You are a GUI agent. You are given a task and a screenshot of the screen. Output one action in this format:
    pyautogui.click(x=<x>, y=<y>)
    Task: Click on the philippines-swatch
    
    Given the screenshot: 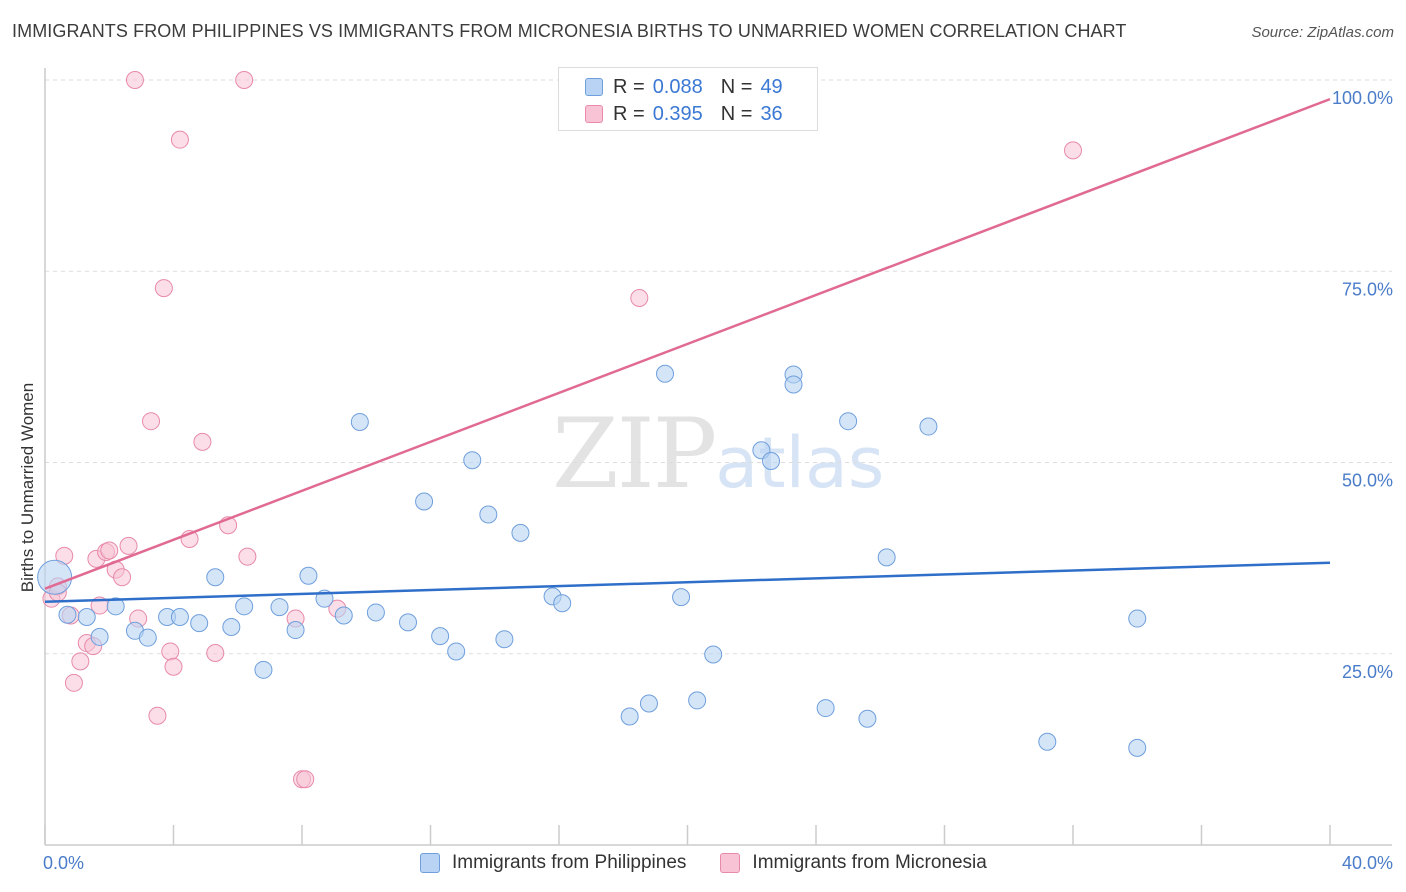 What is the action you would take?
    pyautogui.click(x=594, y=87)
    